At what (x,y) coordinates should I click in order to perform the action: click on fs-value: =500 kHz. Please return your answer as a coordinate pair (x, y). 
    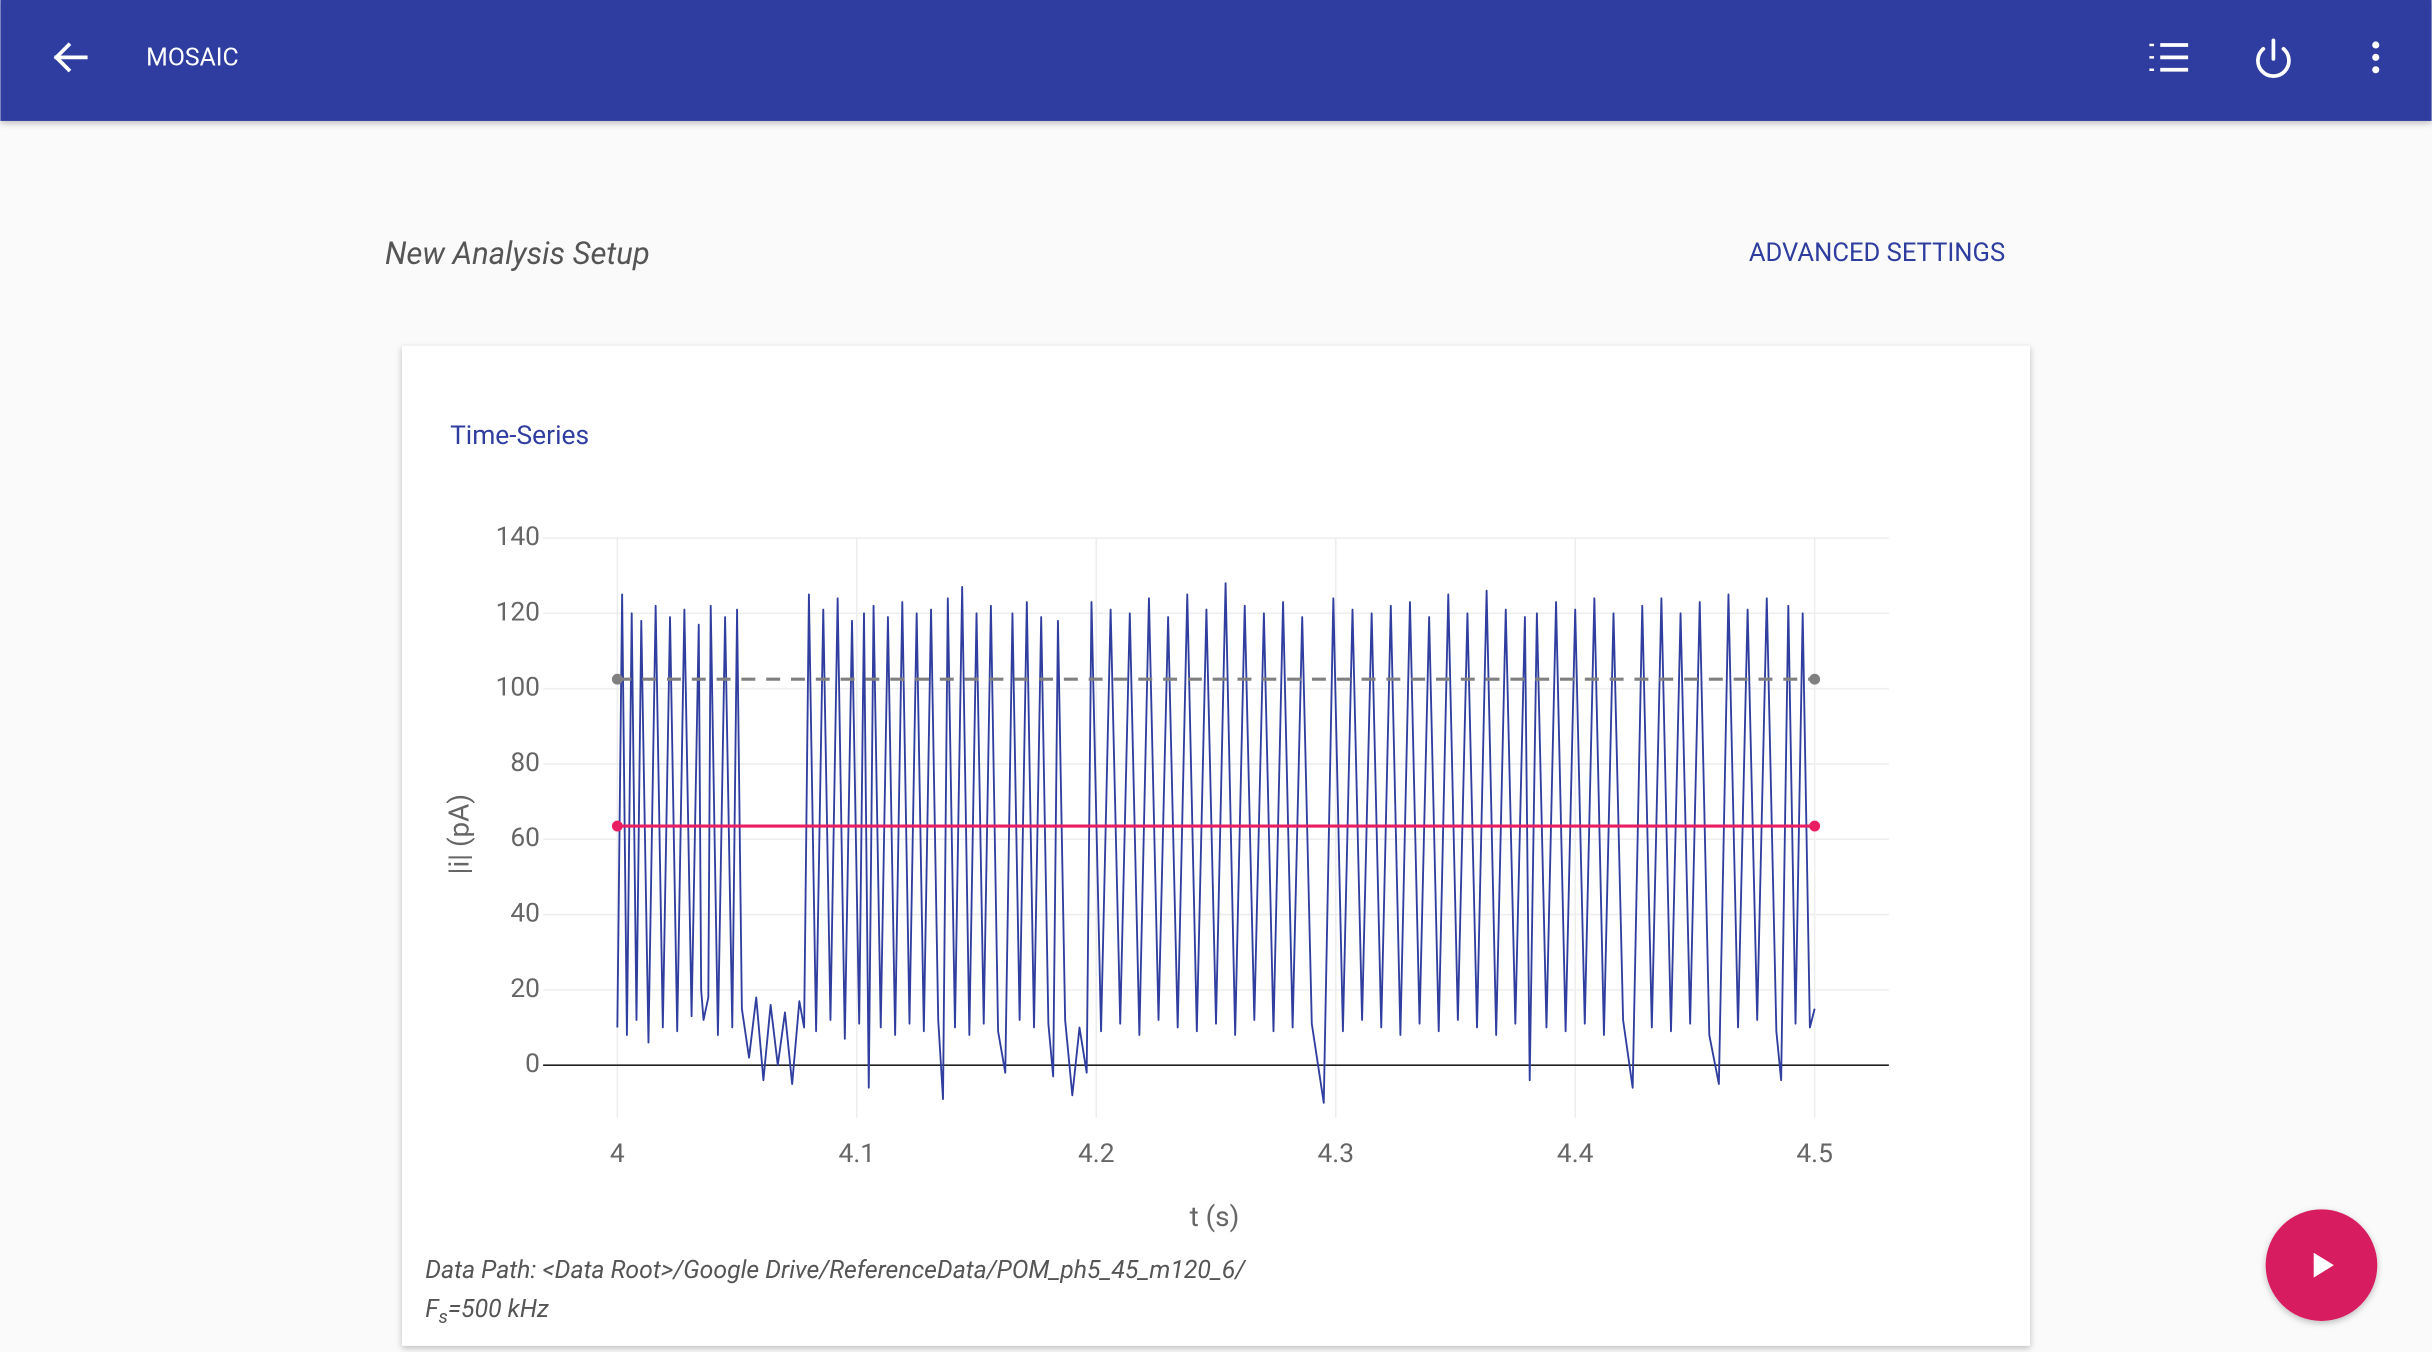
    Looking at the image, I should click on (498, 1309).